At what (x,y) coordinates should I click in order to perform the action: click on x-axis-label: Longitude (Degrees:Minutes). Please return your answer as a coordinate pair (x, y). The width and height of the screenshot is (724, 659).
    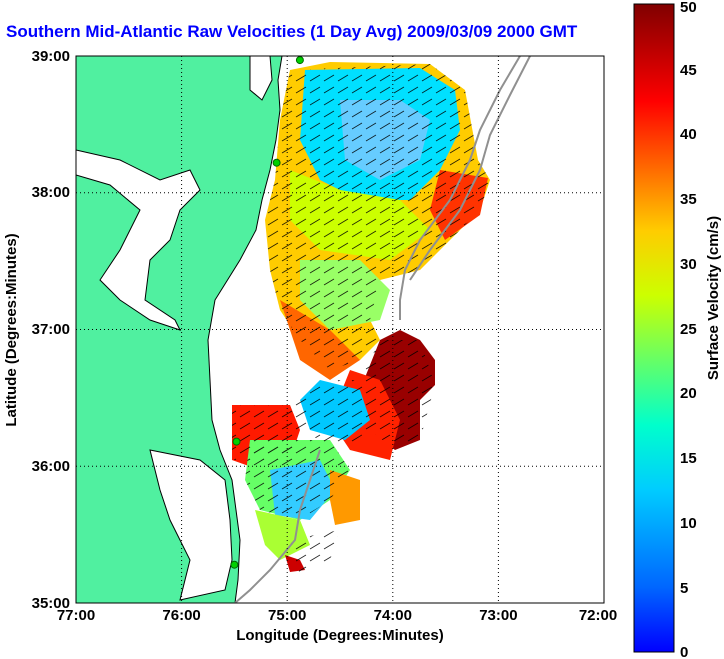
    Looking at the image, I should click on (340, 635).